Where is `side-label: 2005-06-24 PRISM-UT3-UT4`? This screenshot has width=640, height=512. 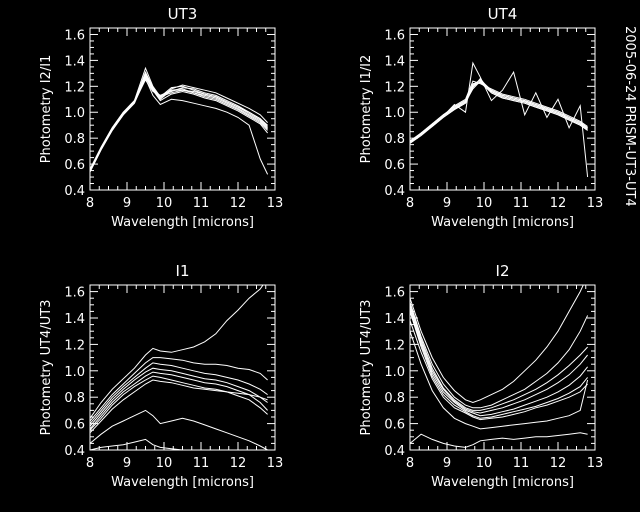
side-label: 2005-06-24 PRISM-UT3-UT4 is located at coordinates (629, 116).